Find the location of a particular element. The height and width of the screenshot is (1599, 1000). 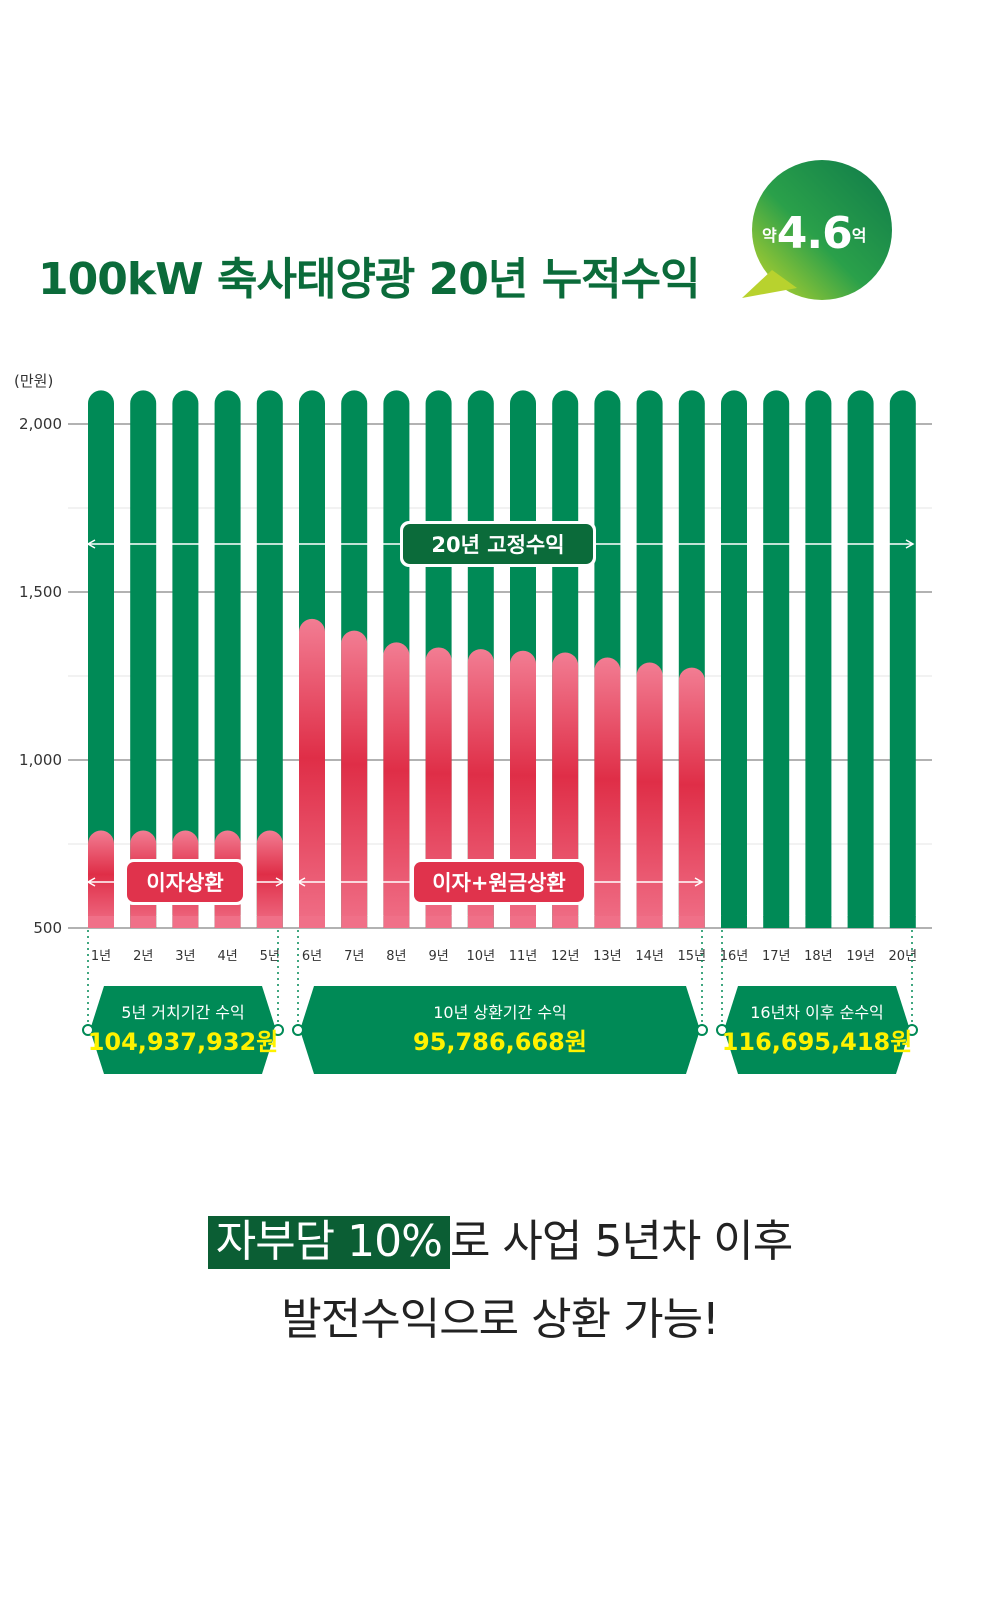

page-title: 100kW 축사태양광 20년 누적수익 is located at coordinates (369, 279).